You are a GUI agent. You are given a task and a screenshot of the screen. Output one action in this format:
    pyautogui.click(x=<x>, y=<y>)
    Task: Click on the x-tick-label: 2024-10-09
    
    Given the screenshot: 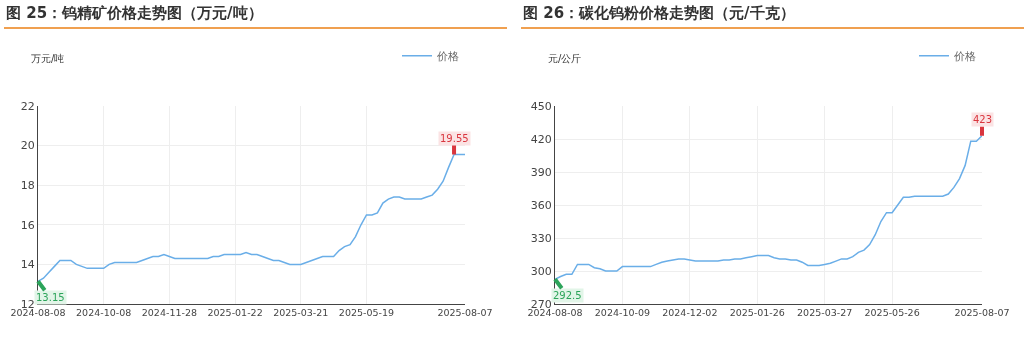 What is the action you would take?
    pyautogui.click(x=622, y=313)
    